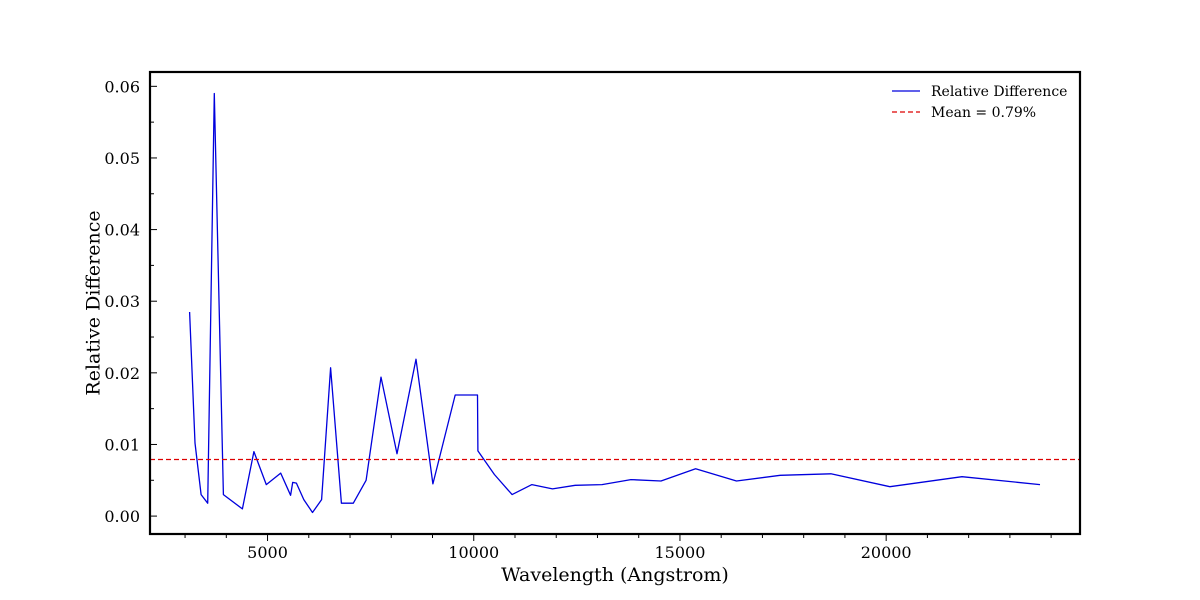 The width and height of the screenshot is (1200, 600). I want to click on y-tick-label: 0.05, so click(122, 158).